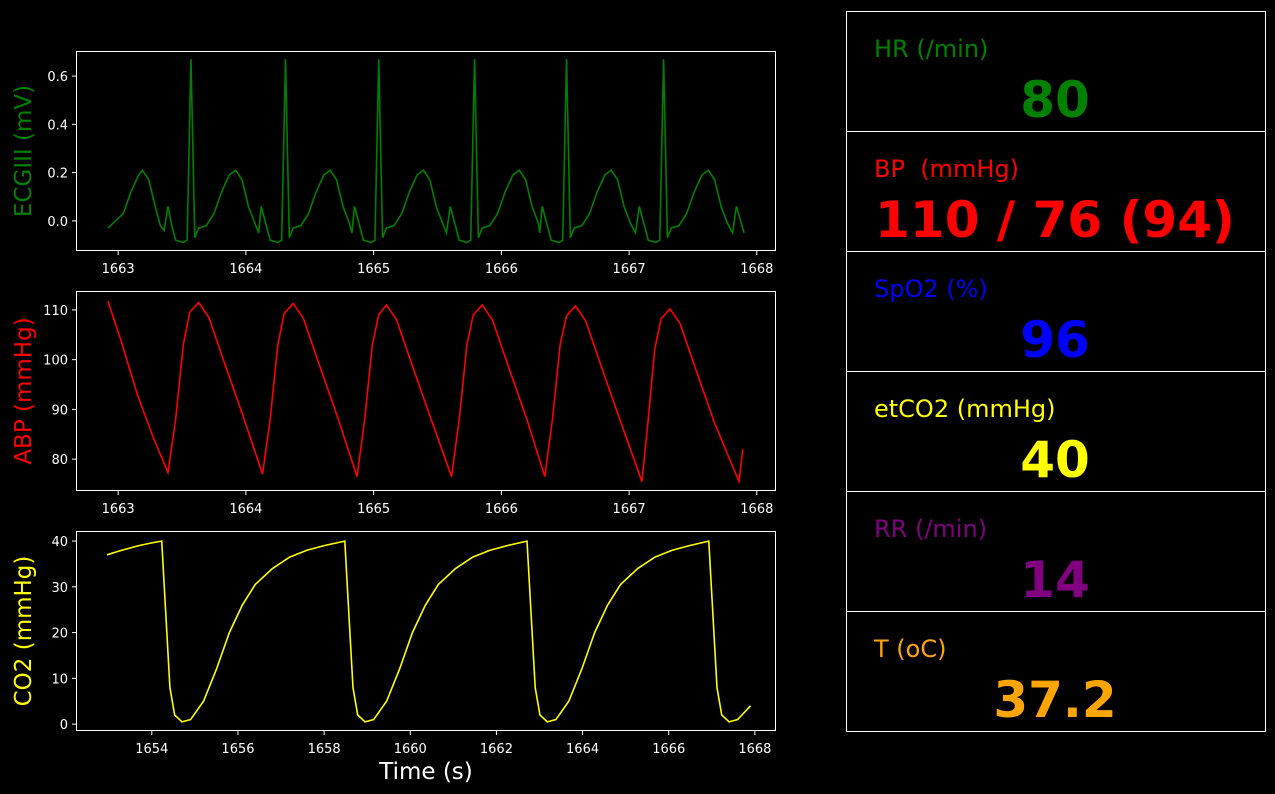 This screenshot has width=1275, height=794. Describe the element at coordinates (59, 460) in the screenshot. I see `y-tick-label: 80` at that location.